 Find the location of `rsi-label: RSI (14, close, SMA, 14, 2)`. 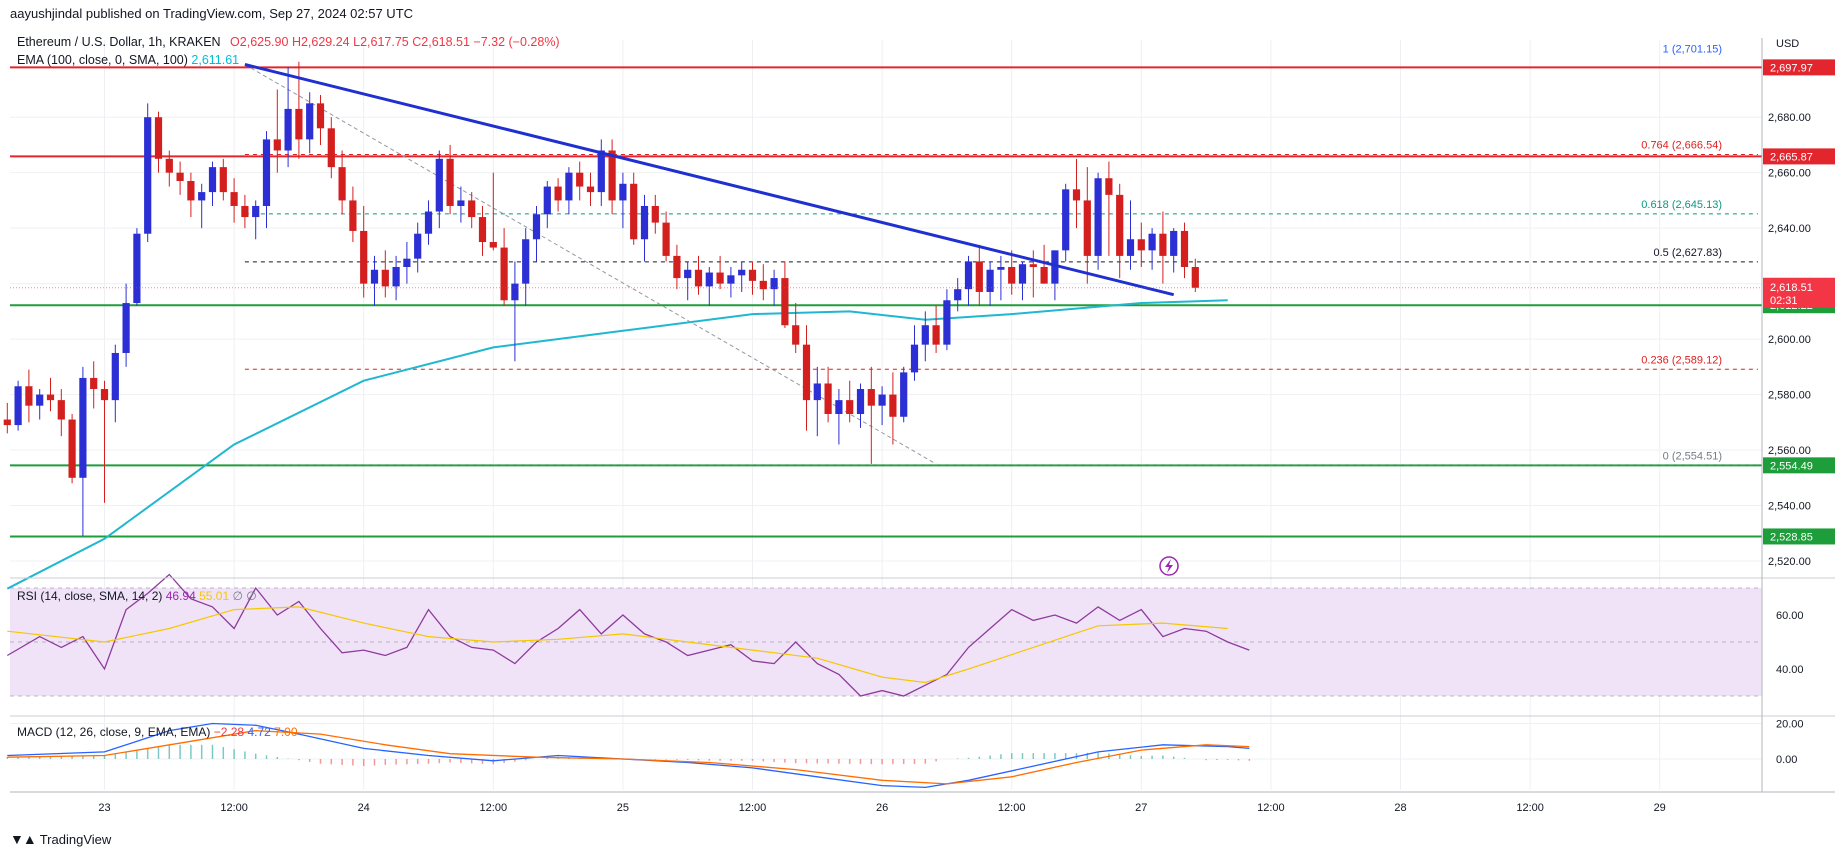

rsi-label: RSI (14, close, SMA, 14, 2) is located at coordinates (90, 596).